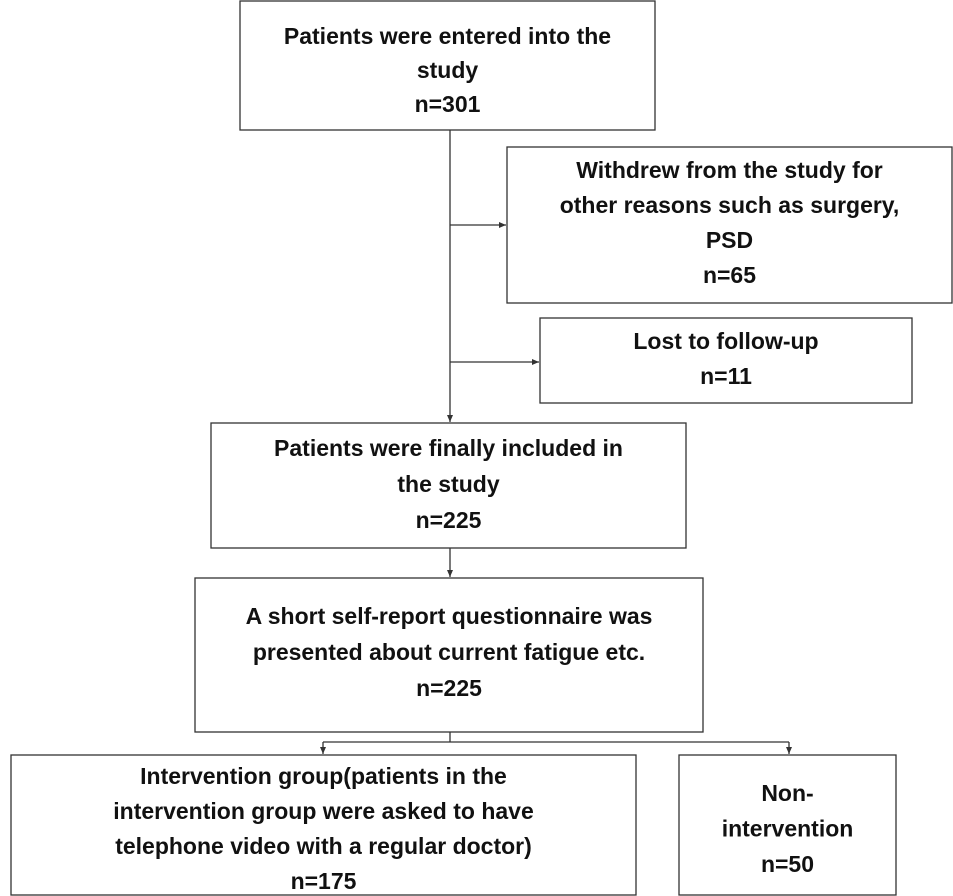 The height and width of the screenshot is (896, 953). What do you see at coordinates (729, 275) in the screenshot?
I see `node-text: n=65` at bounding box center [729, 275].